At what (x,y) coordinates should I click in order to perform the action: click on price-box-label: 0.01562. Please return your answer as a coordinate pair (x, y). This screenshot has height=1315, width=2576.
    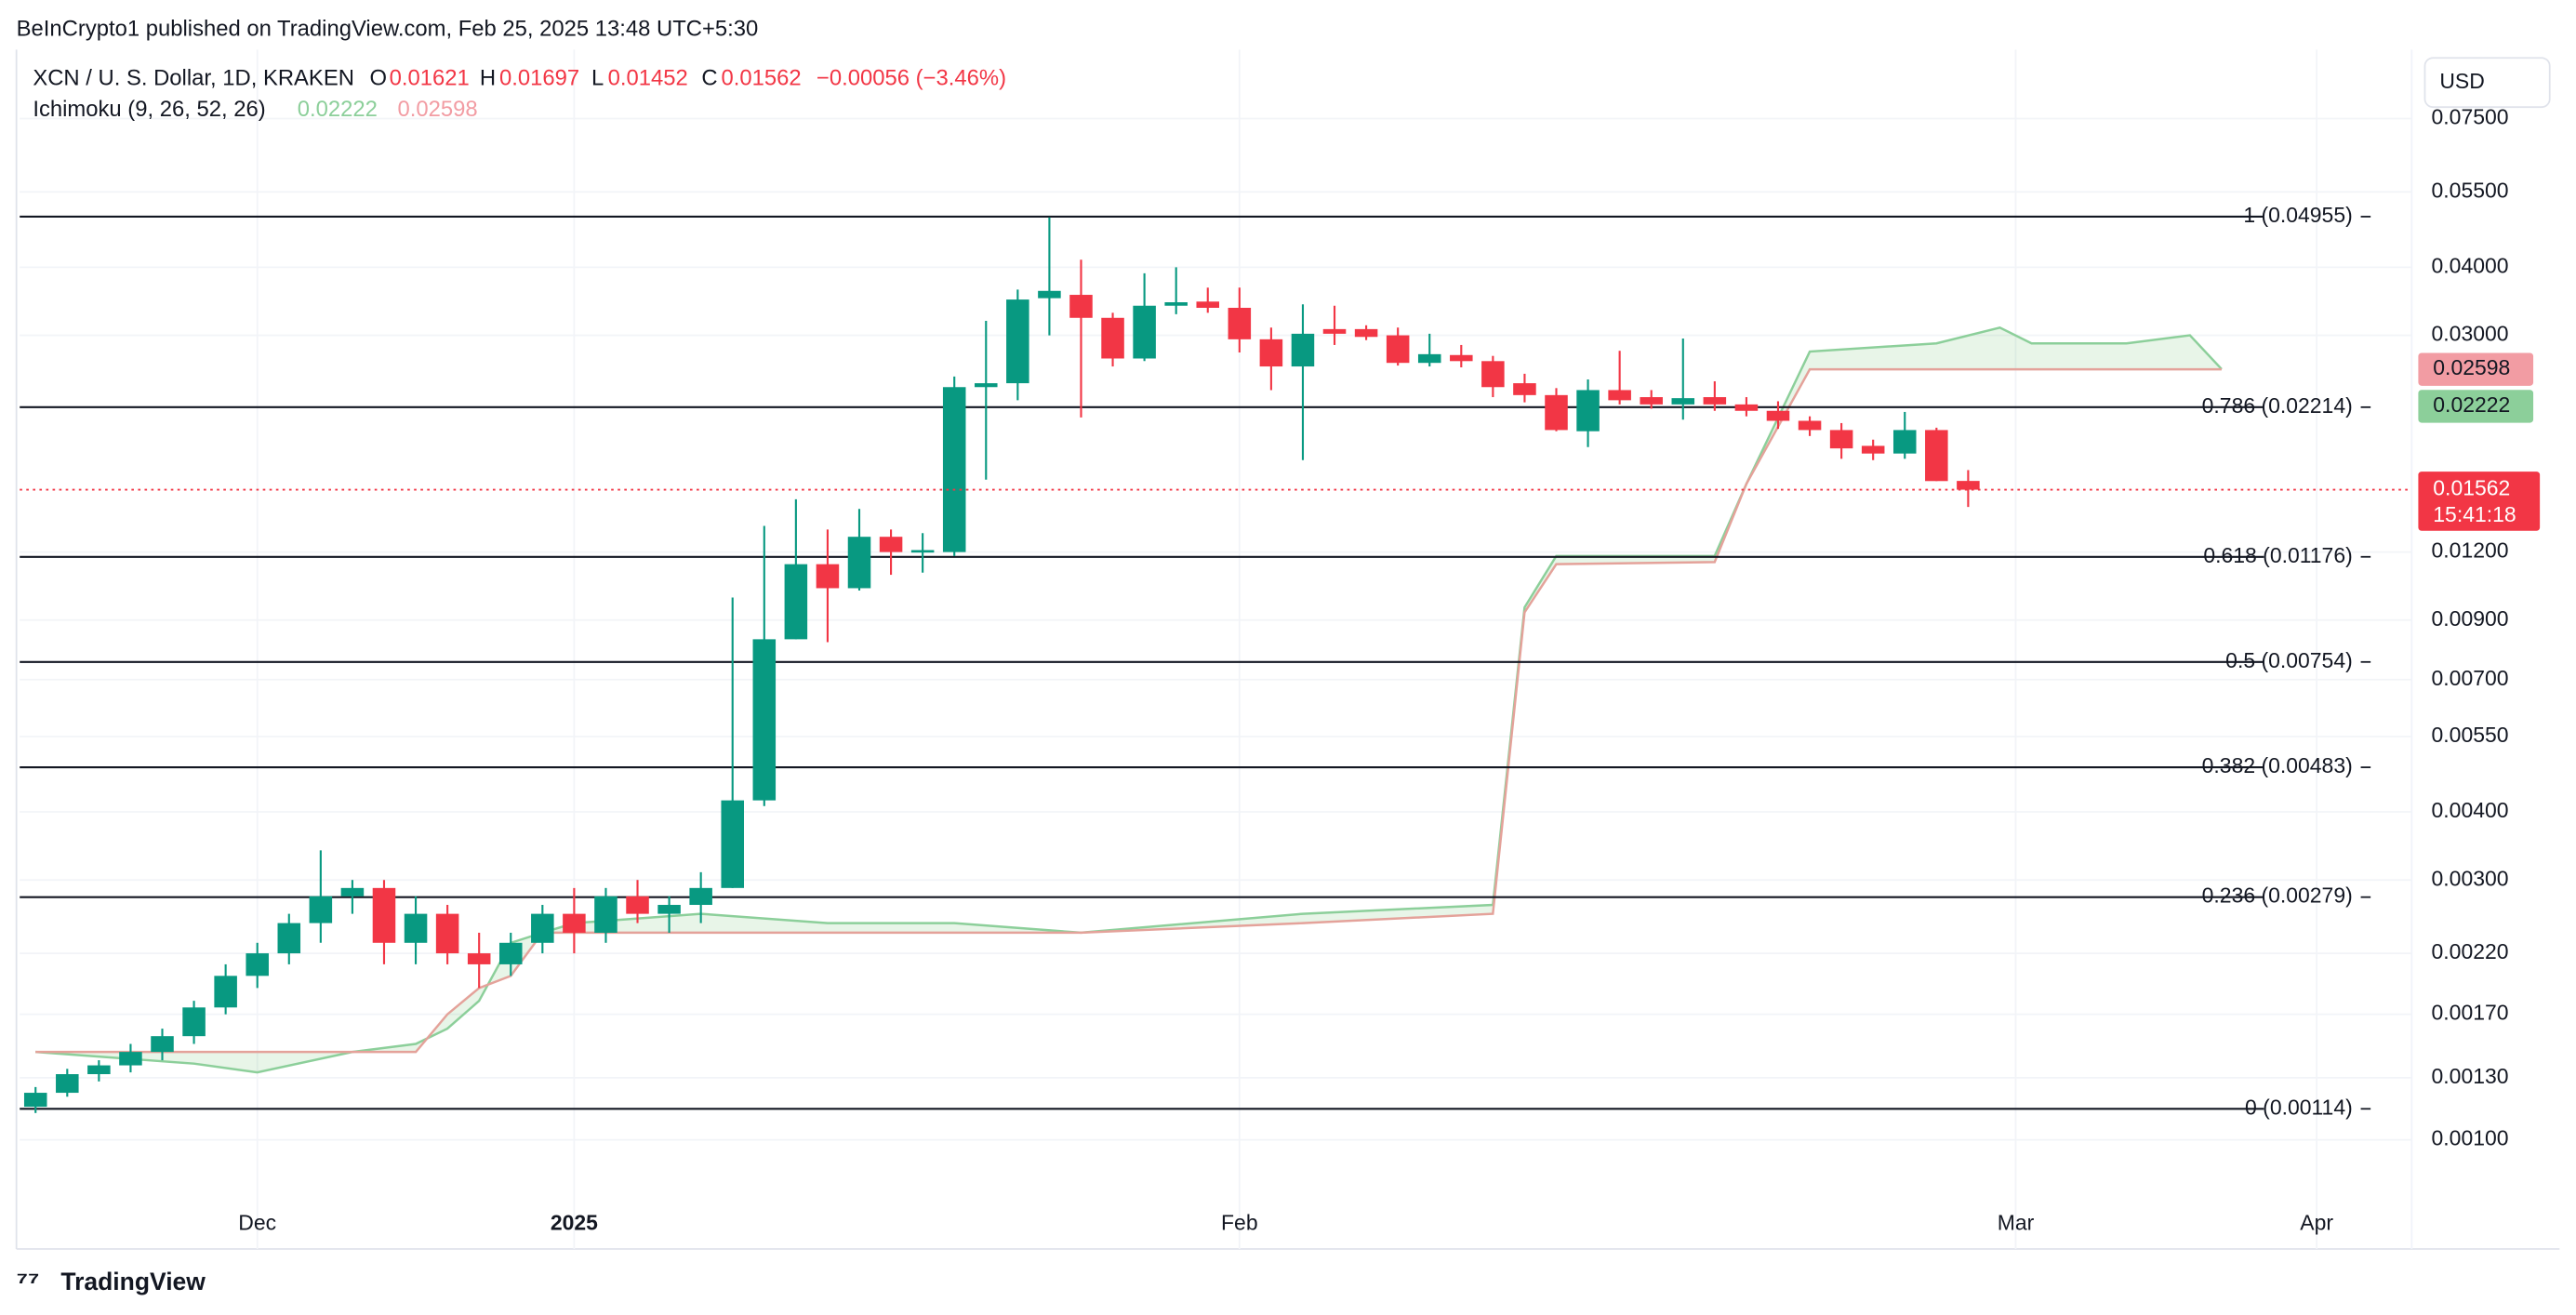
    Looking at the image, I should click on (2471, 488).